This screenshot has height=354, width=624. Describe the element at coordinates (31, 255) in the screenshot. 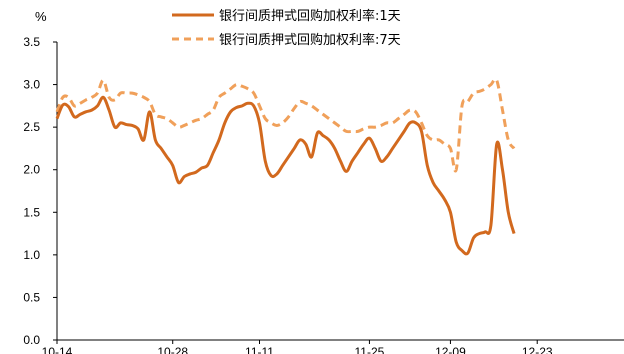

I see `y-tick-label: 1.0` at that location.